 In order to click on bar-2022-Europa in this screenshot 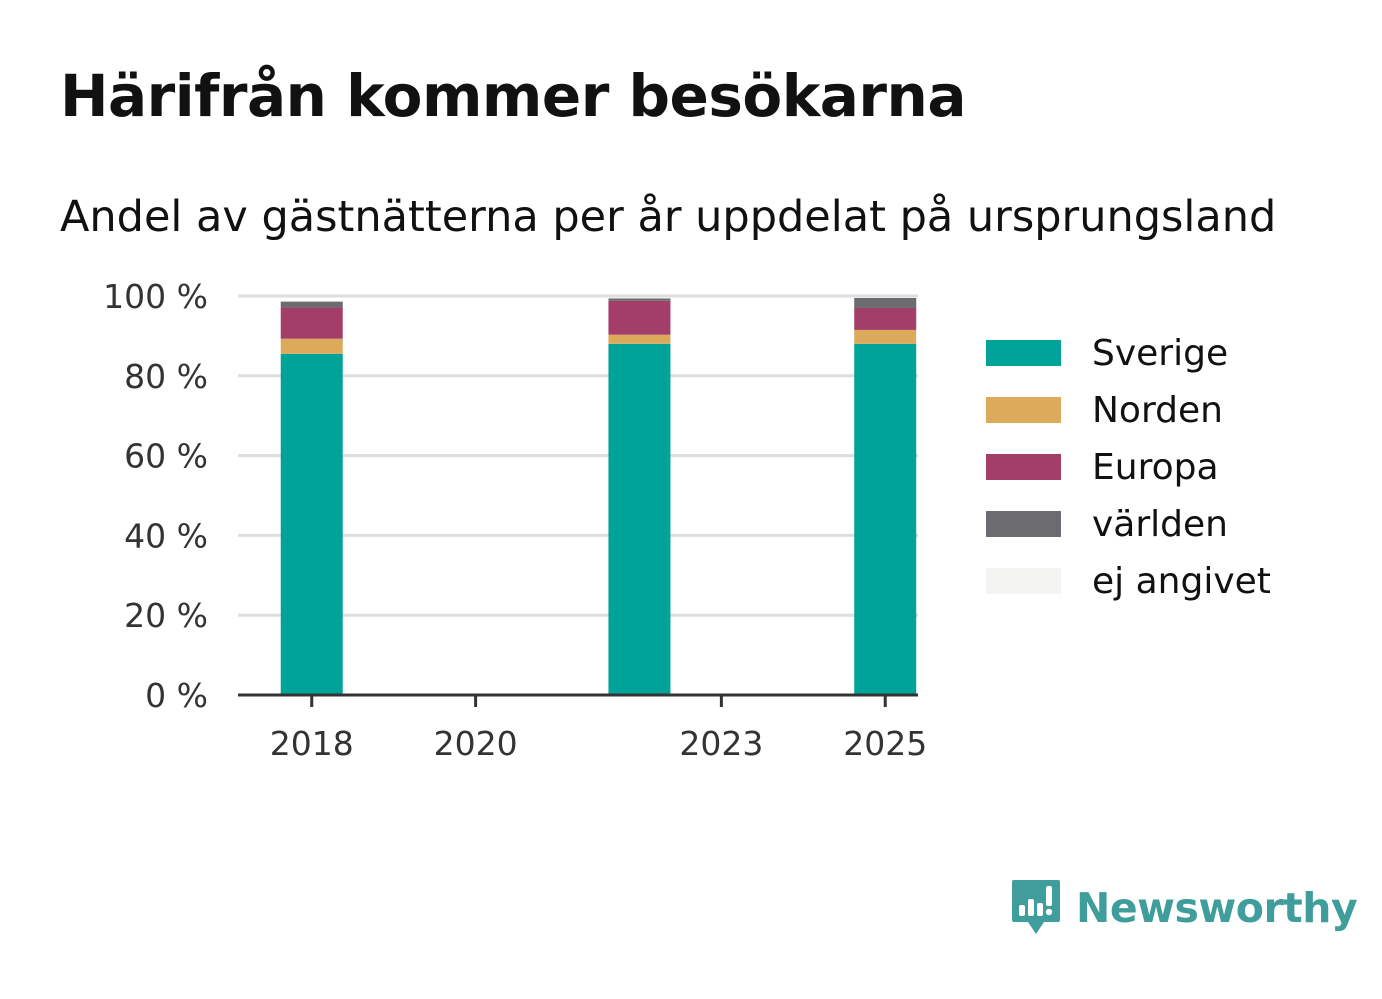, I will do `click(639, 317)`.